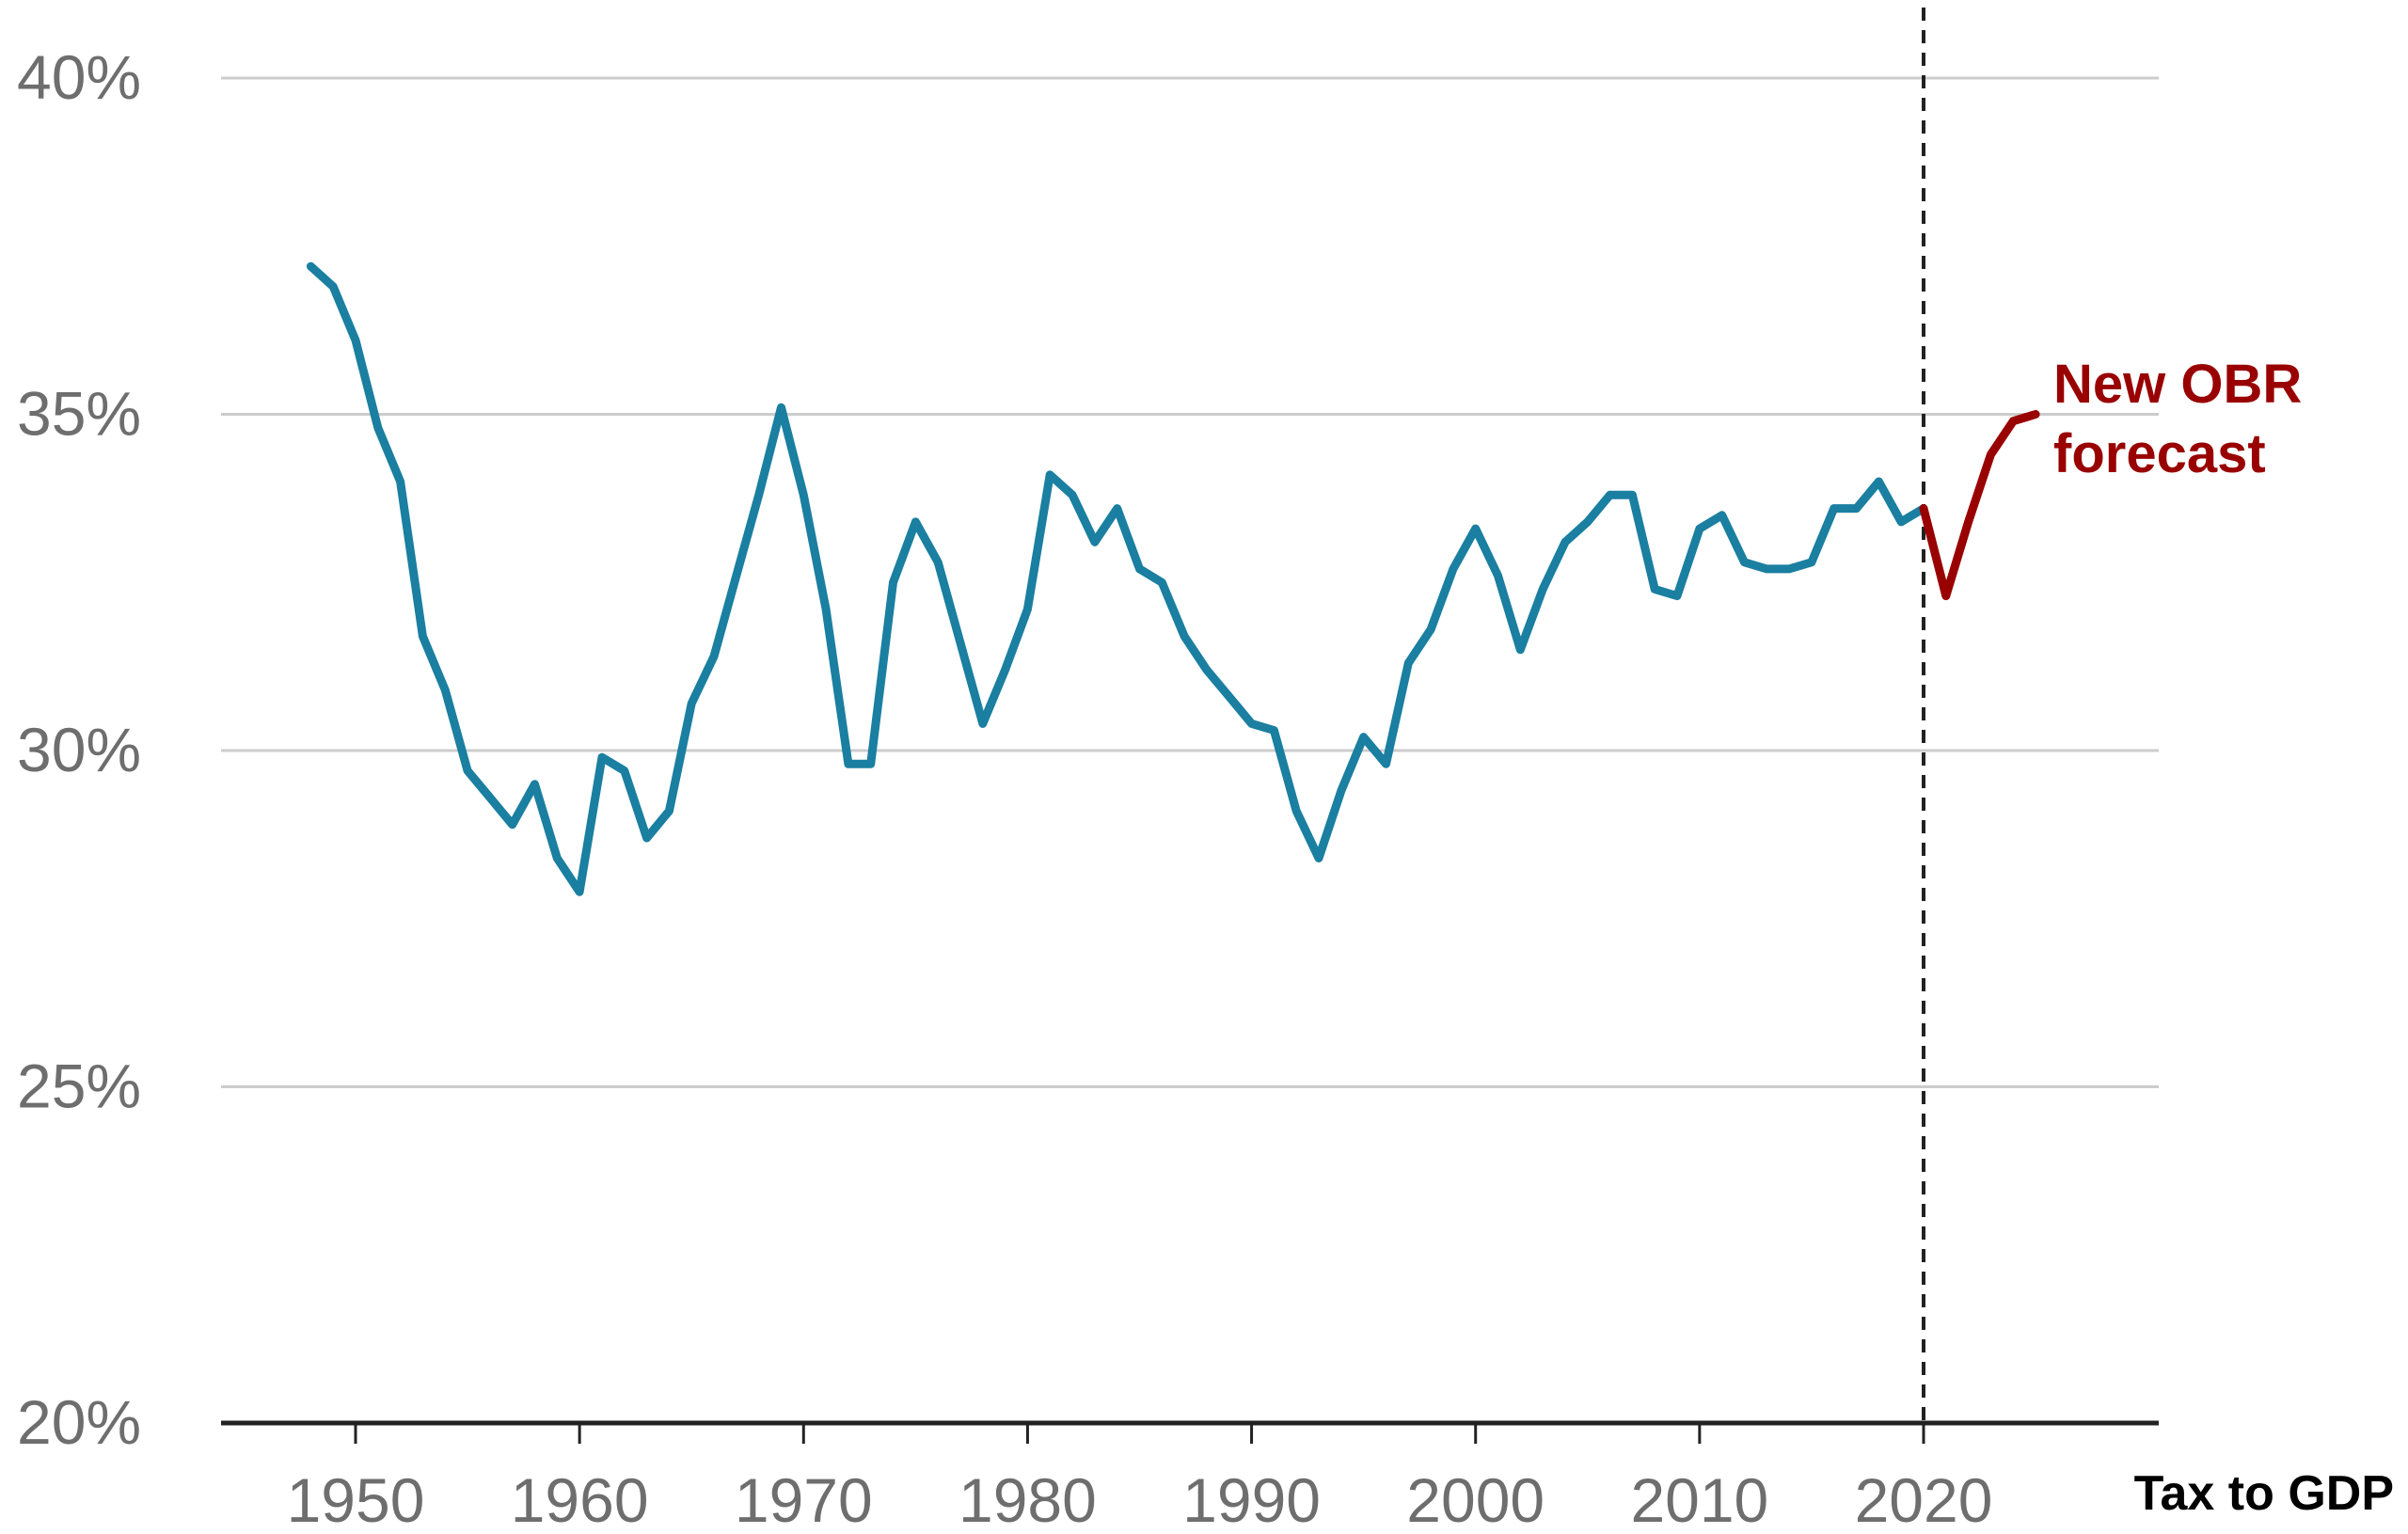 The height and width of the screenshot is (1534, 2408). Describe the element at coordinates (2178, 419) in the screenshot. I see `forecast-annotation: New OBR forecast` at that location.